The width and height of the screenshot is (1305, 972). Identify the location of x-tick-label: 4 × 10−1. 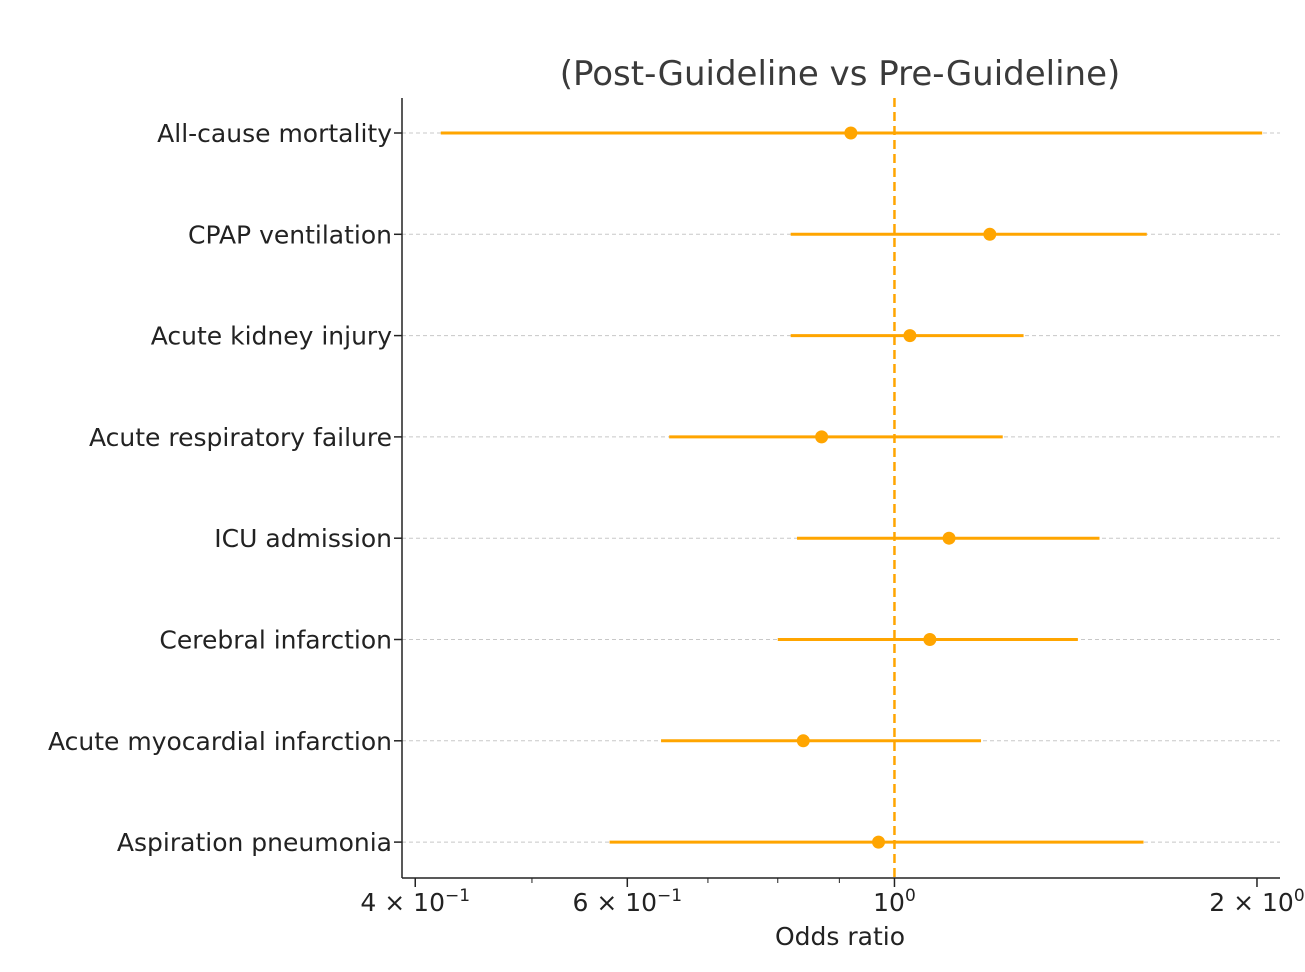
(415, 901).